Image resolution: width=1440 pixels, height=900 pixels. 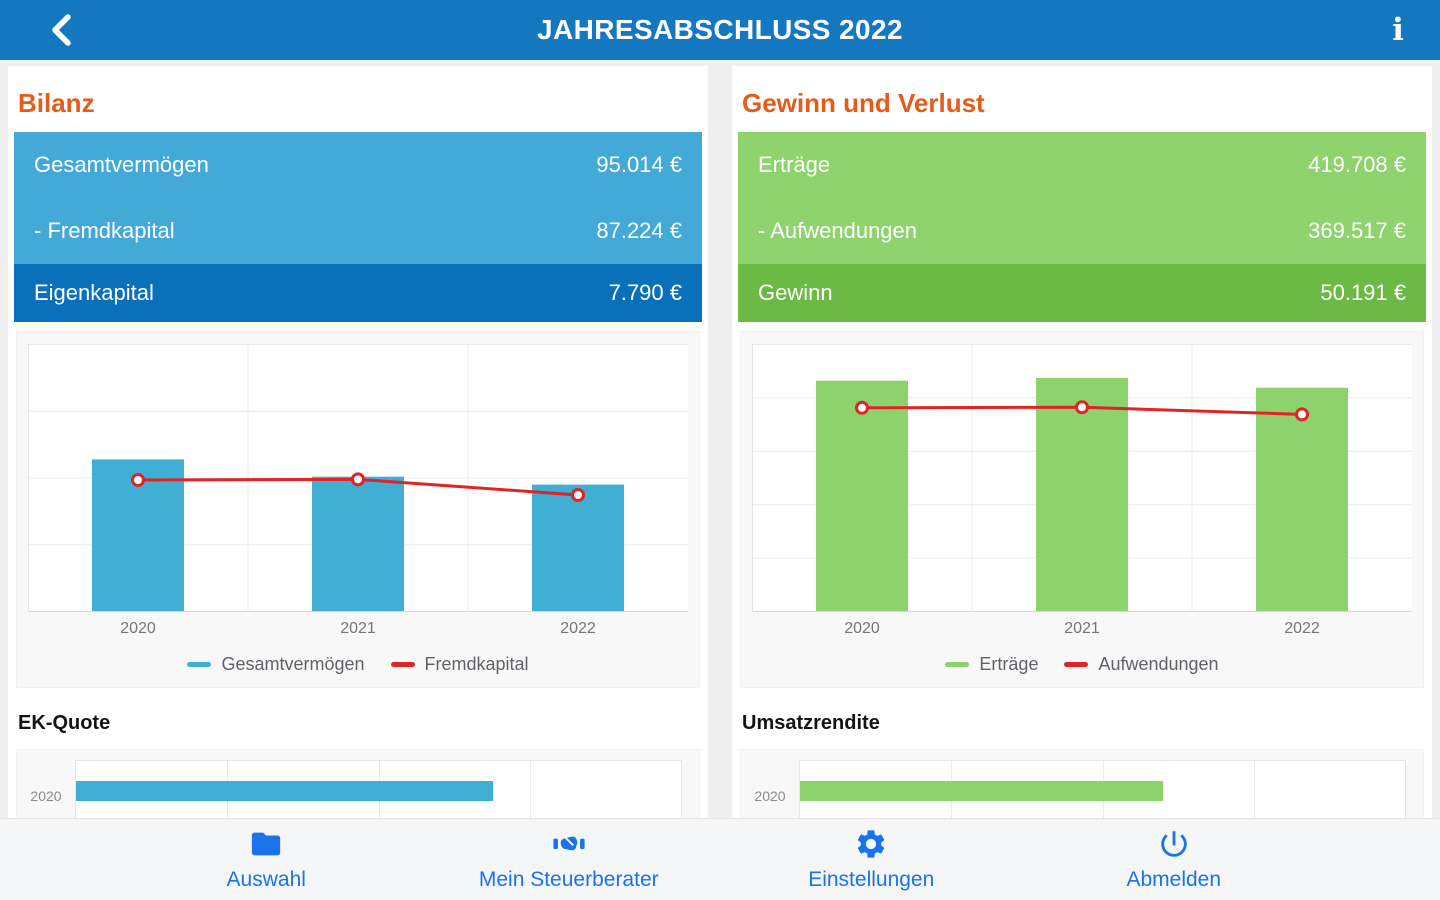 What do you see at coordinates (1082, 165) in the screenshot?
I see `kpi-row-ertraege: Erträge 419.708 €` at bounding box center [1082, 165].